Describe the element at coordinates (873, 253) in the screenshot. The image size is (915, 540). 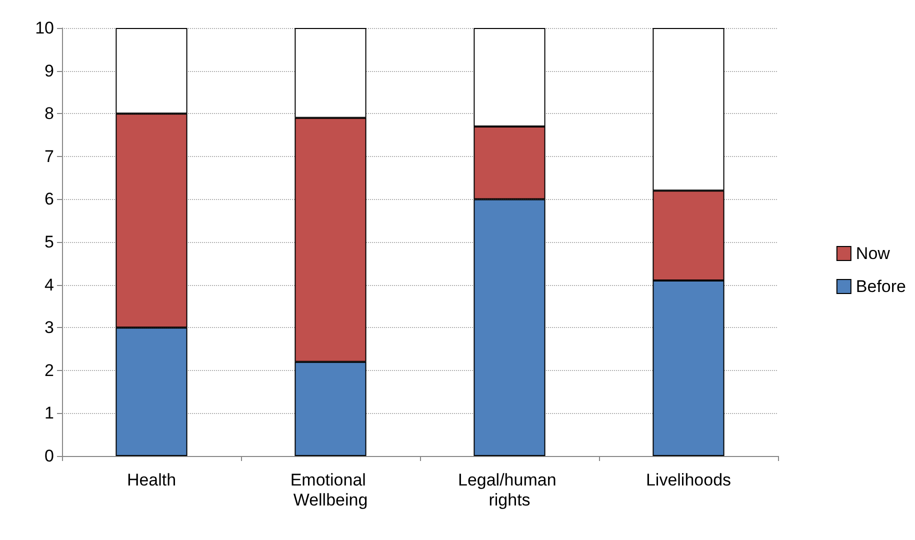
I see `legend-label: Now` at that location.